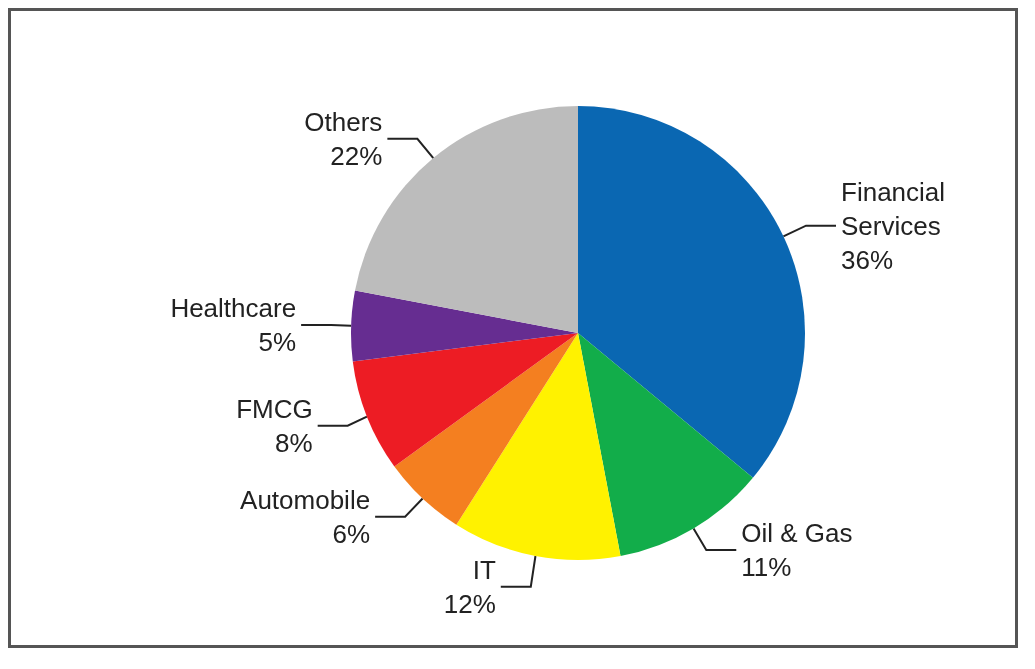 Image resolution: width=1035 pixels, height=669 pixels. Describe the element at coordinates (343, 121) in the screenshot. I see `slice-label: Others` at that location.